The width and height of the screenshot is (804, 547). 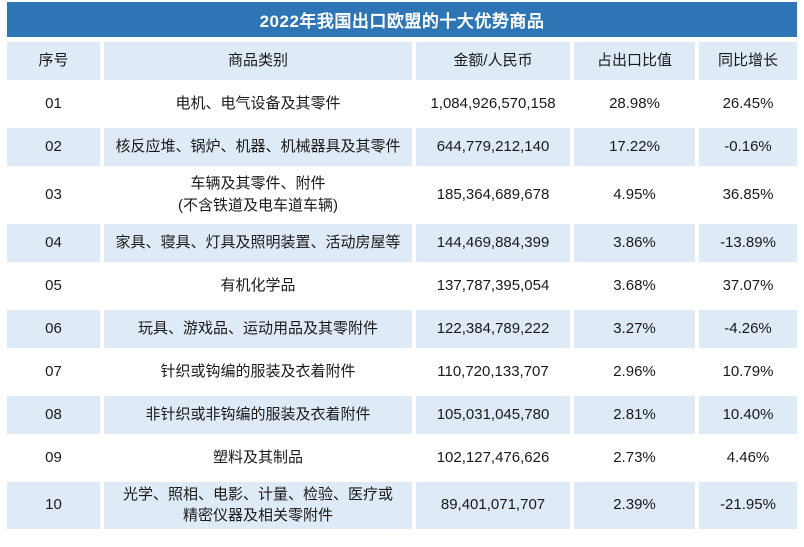 I want to click on cell-share: 2.81%, so click(x=634, y=414).